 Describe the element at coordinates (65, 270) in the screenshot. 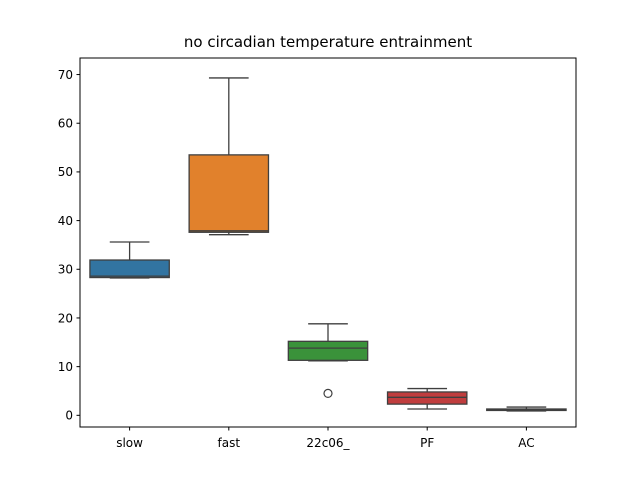

I see `y-tick-label: 30` at that location.